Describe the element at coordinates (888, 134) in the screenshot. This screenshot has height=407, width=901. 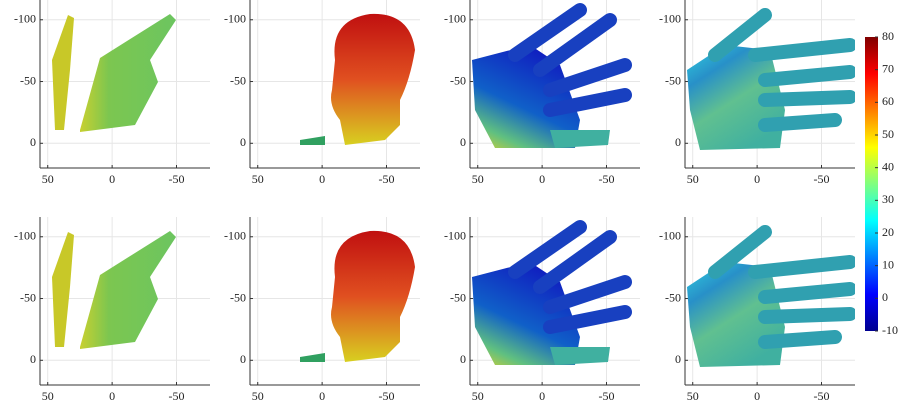
I see `colorbar-tick-label: 50` at that location.